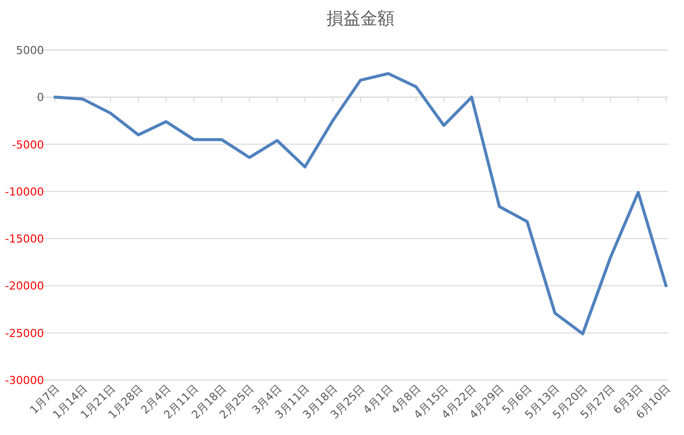 This screenshot has width=684, height=435. I want to click on y-tick-label: -5000, so click(28, 145).